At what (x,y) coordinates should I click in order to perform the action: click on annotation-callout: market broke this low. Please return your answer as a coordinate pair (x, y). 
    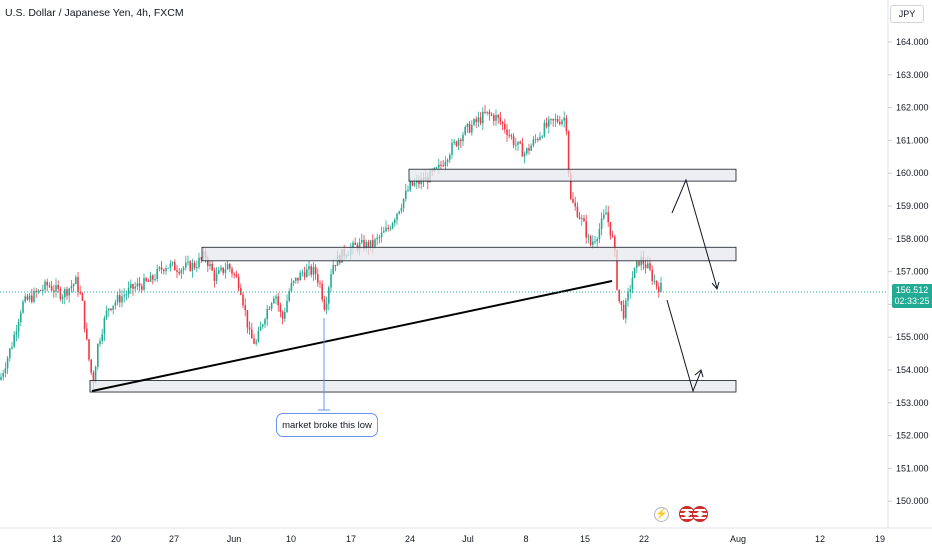
    Looking at the image, I should click on (327, 425).